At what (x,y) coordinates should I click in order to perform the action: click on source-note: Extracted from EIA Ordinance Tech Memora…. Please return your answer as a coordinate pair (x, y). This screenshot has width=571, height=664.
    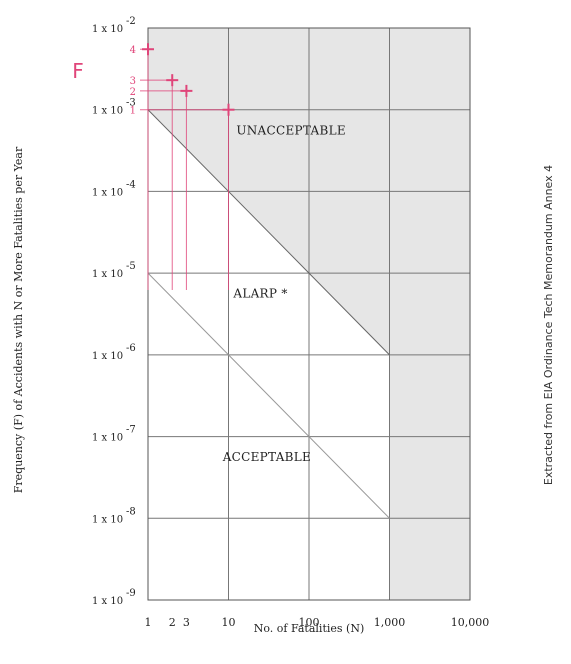
    Looking at the image, I should click on (548, 325).